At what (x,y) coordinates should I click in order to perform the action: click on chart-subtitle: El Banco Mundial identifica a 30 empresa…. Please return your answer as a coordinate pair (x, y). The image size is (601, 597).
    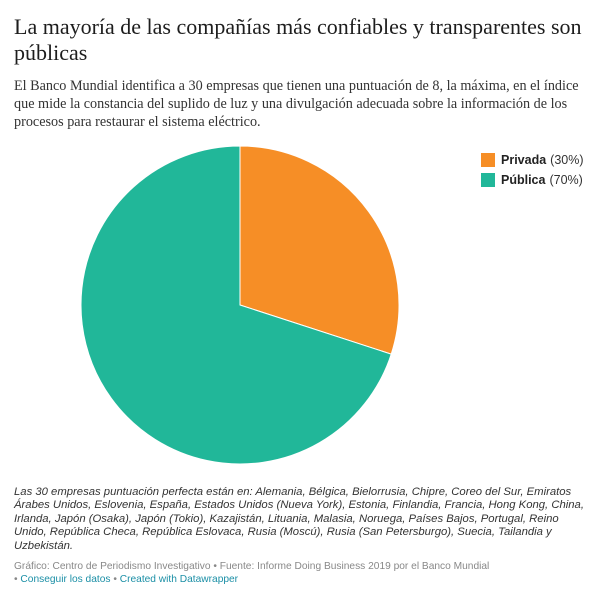
    Looking at the image, I should click on (296, 104).